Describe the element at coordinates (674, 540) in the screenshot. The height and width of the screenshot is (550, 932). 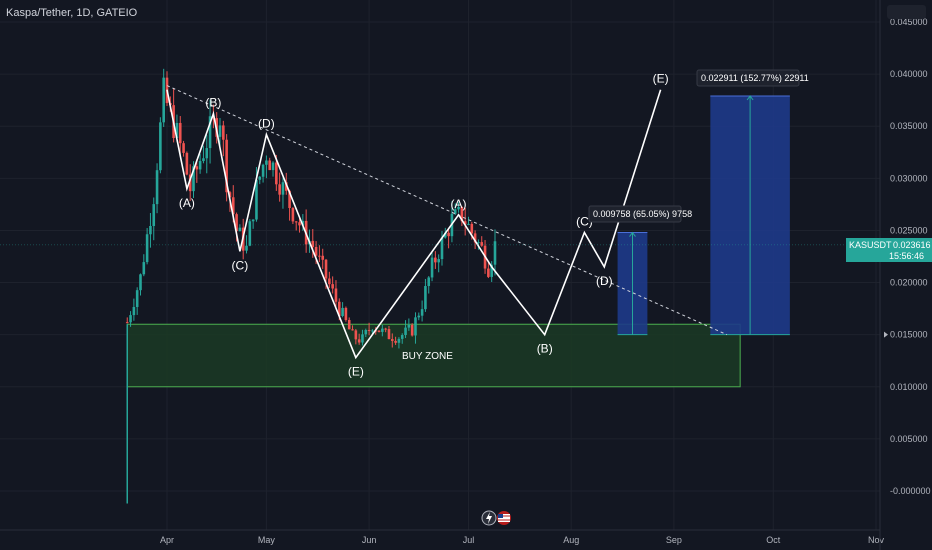
I see `x-tick-label: Sep` at that location.